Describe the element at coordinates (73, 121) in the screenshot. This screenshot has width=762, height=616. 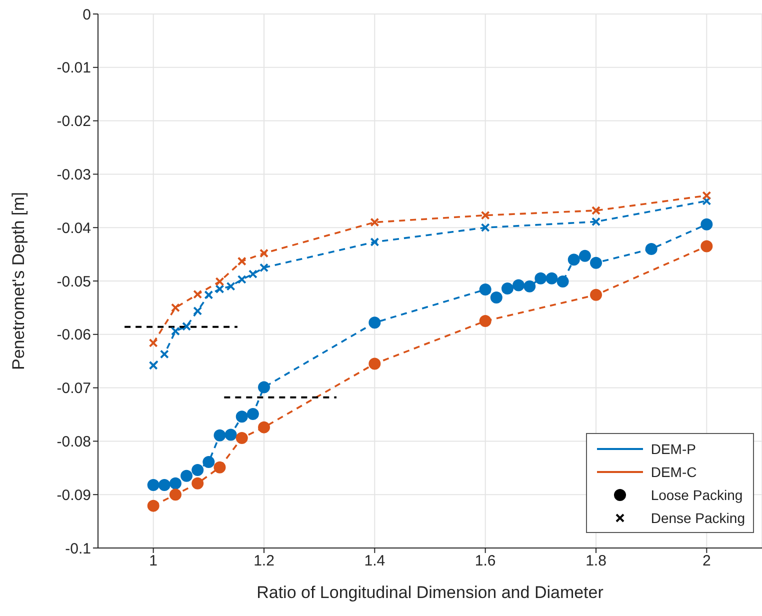
I see `y-tick-label: -0.02` at that location.